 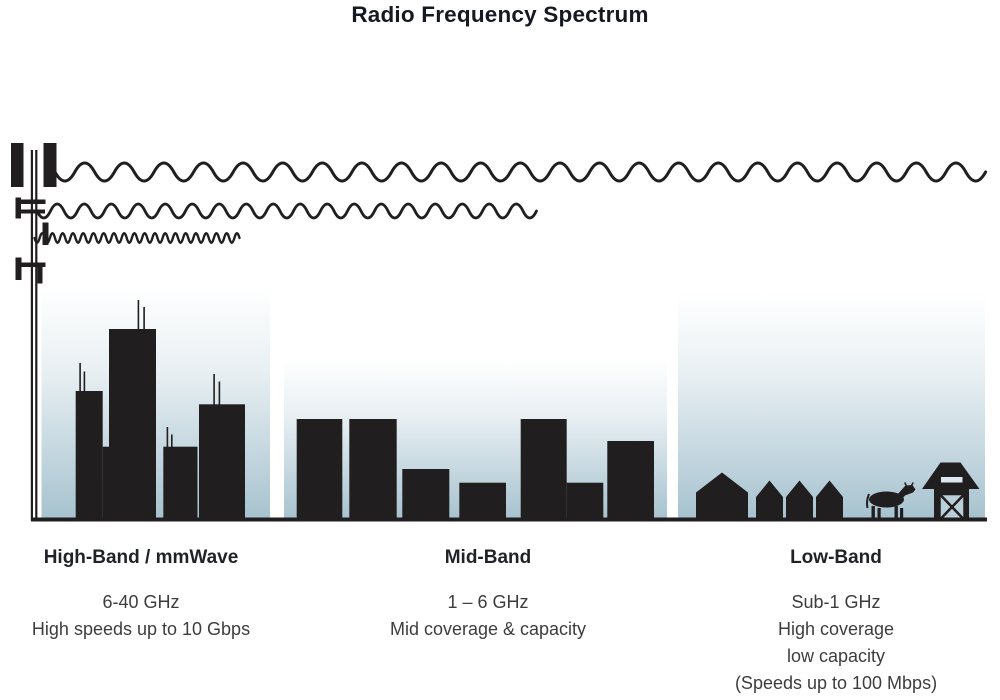 What do you see at coordinates (836, 683) in the screenshot?
I see `low-band-speed: (Speeds up to 100 Mbps)` at bounding box center [836, 683].